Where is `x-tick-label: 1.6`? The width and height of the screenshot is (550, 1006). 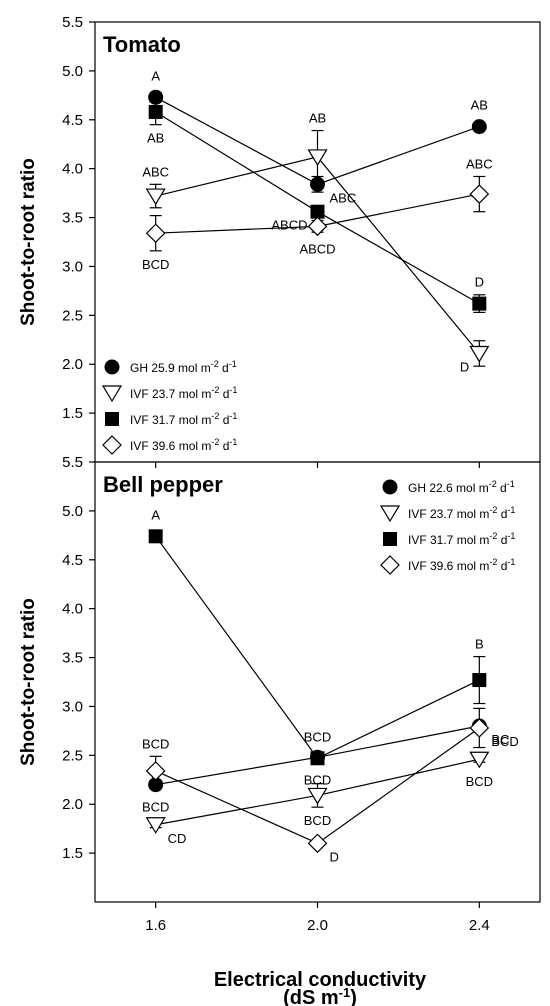
x-tick-label: 1.6 is located at coordinates (155, 925).